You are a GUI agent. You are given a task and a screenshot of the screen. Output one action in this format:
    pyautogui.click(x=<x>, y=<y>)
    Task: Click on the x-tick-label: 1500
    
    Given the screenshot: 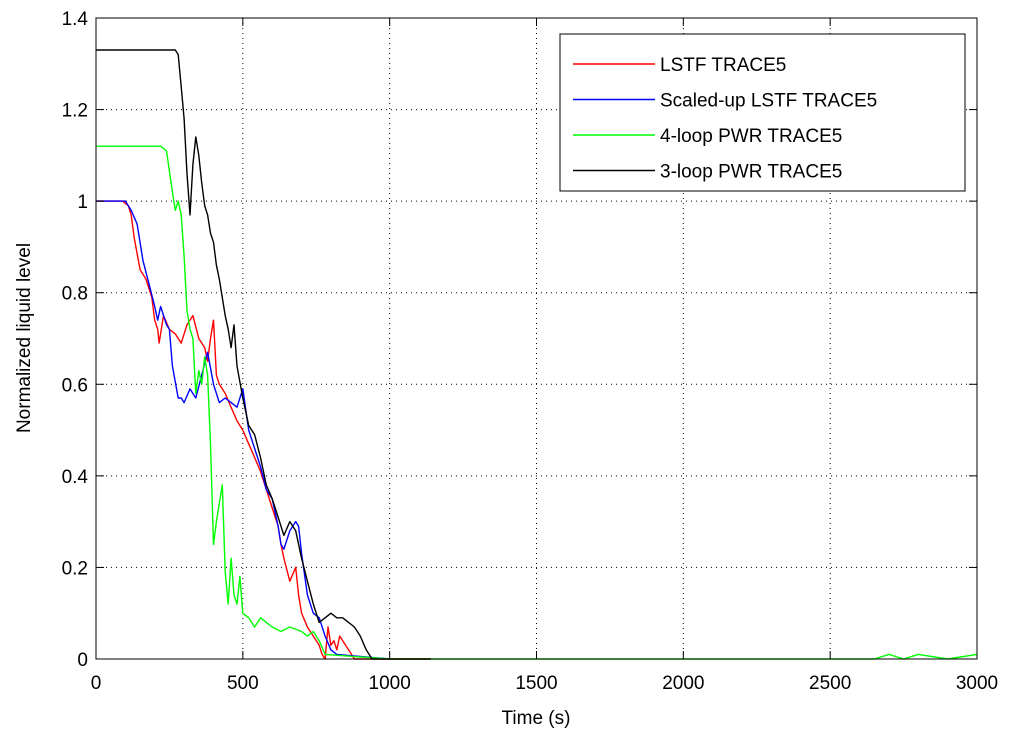 What is the action you would take?
    pyautogui.click(x=536, y=683)
    